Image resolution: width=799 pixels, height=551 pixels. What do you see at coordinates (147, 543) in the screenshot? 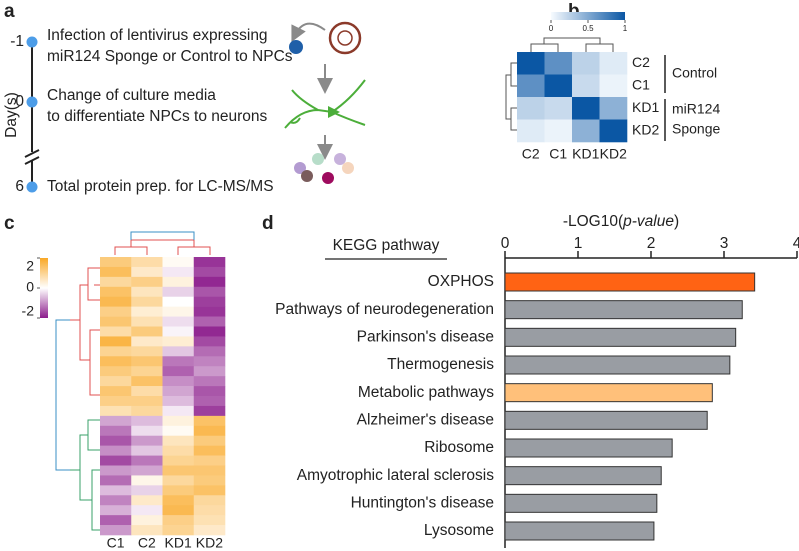
I see `column-label: C2` at bounding box center [147, 543].